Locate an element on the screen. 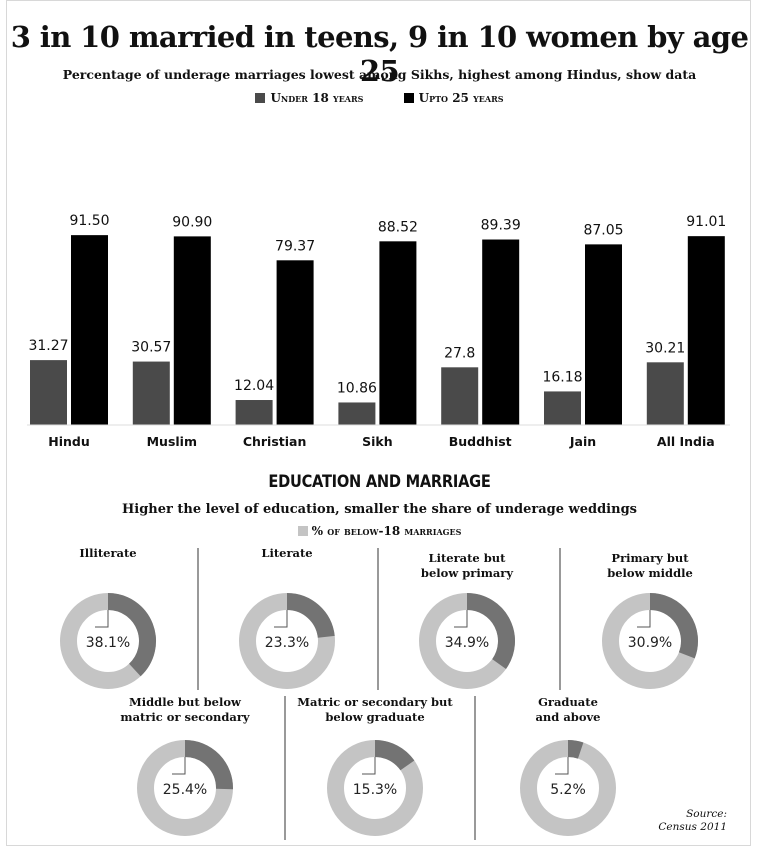  donut-category-label: Middle but below matric or secondary is located at coordinates (185, 710).